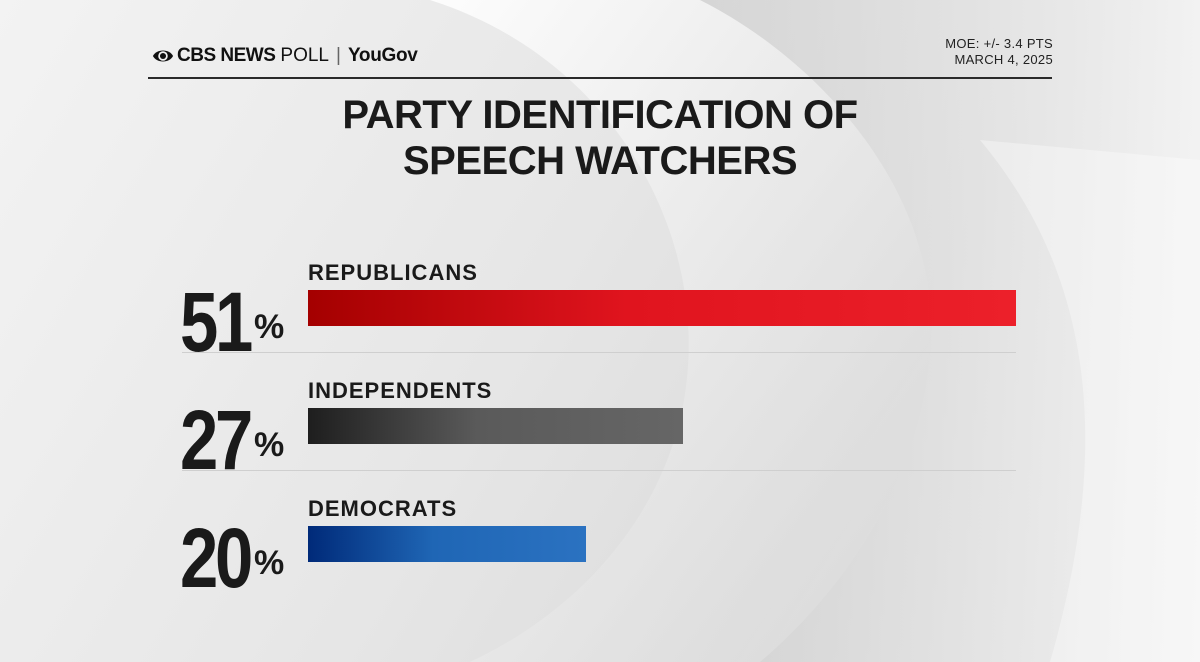 This screenshot has width=1200, height=662. I want to click on cbs-eye-icon, so click(163, 56).